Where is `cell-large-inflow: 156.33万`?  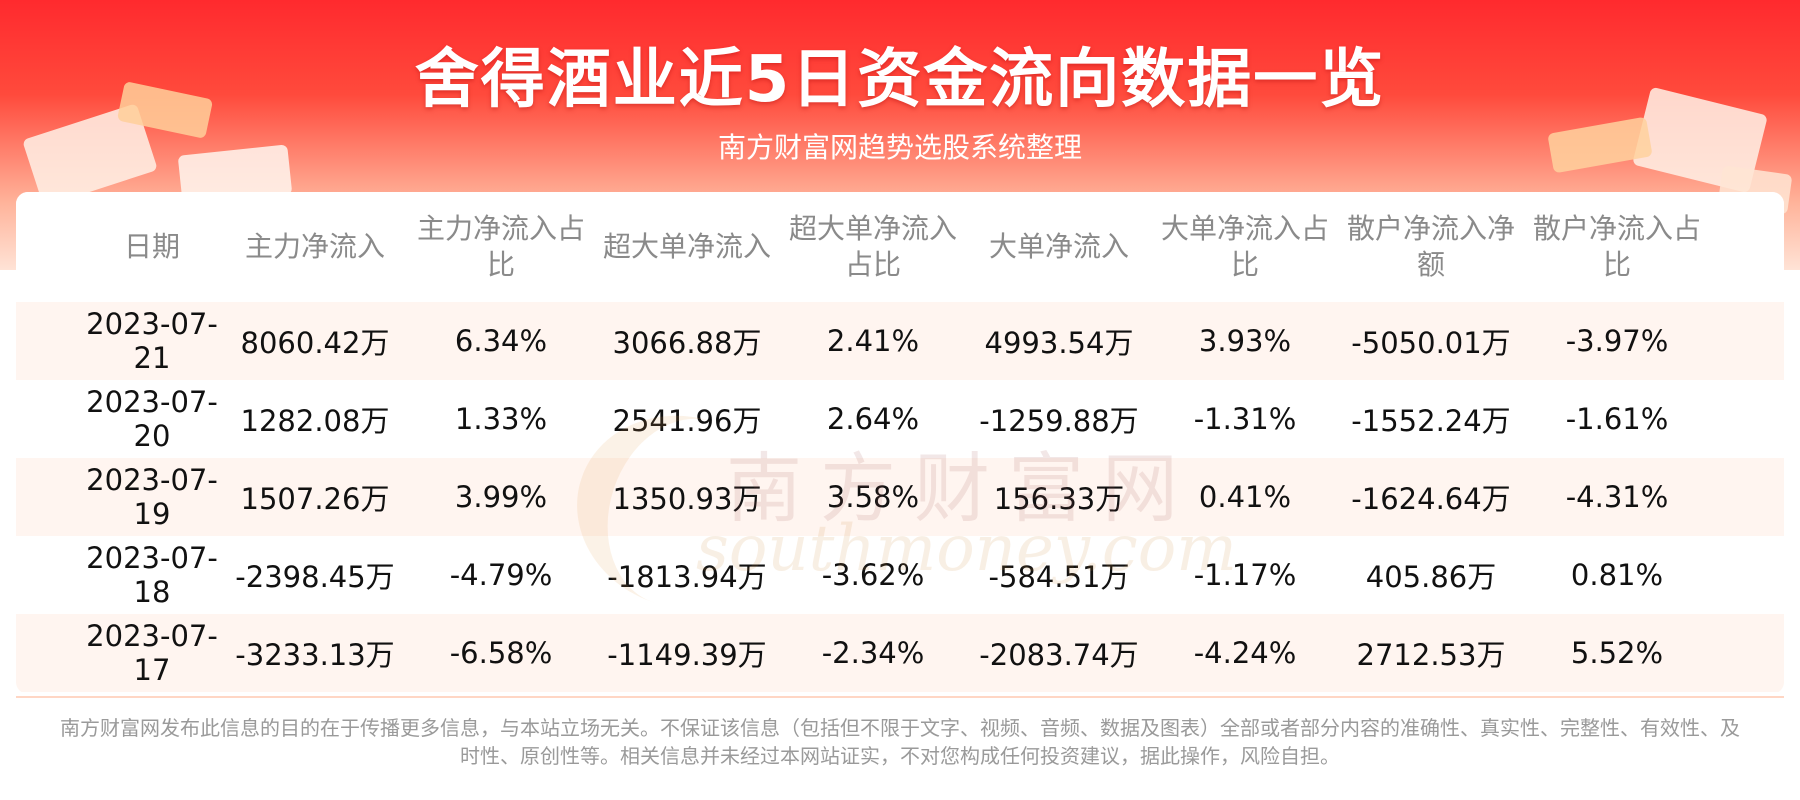
cell-large-inflow: 156.33万 is located at coordinates (1059, 499).